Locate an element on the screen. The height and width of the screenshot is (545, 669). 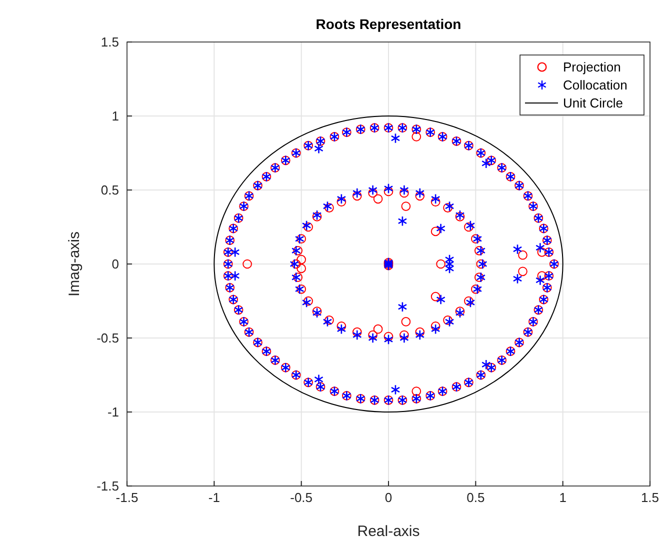
x-tick-label: -1 is located at coordinates (214, 497).